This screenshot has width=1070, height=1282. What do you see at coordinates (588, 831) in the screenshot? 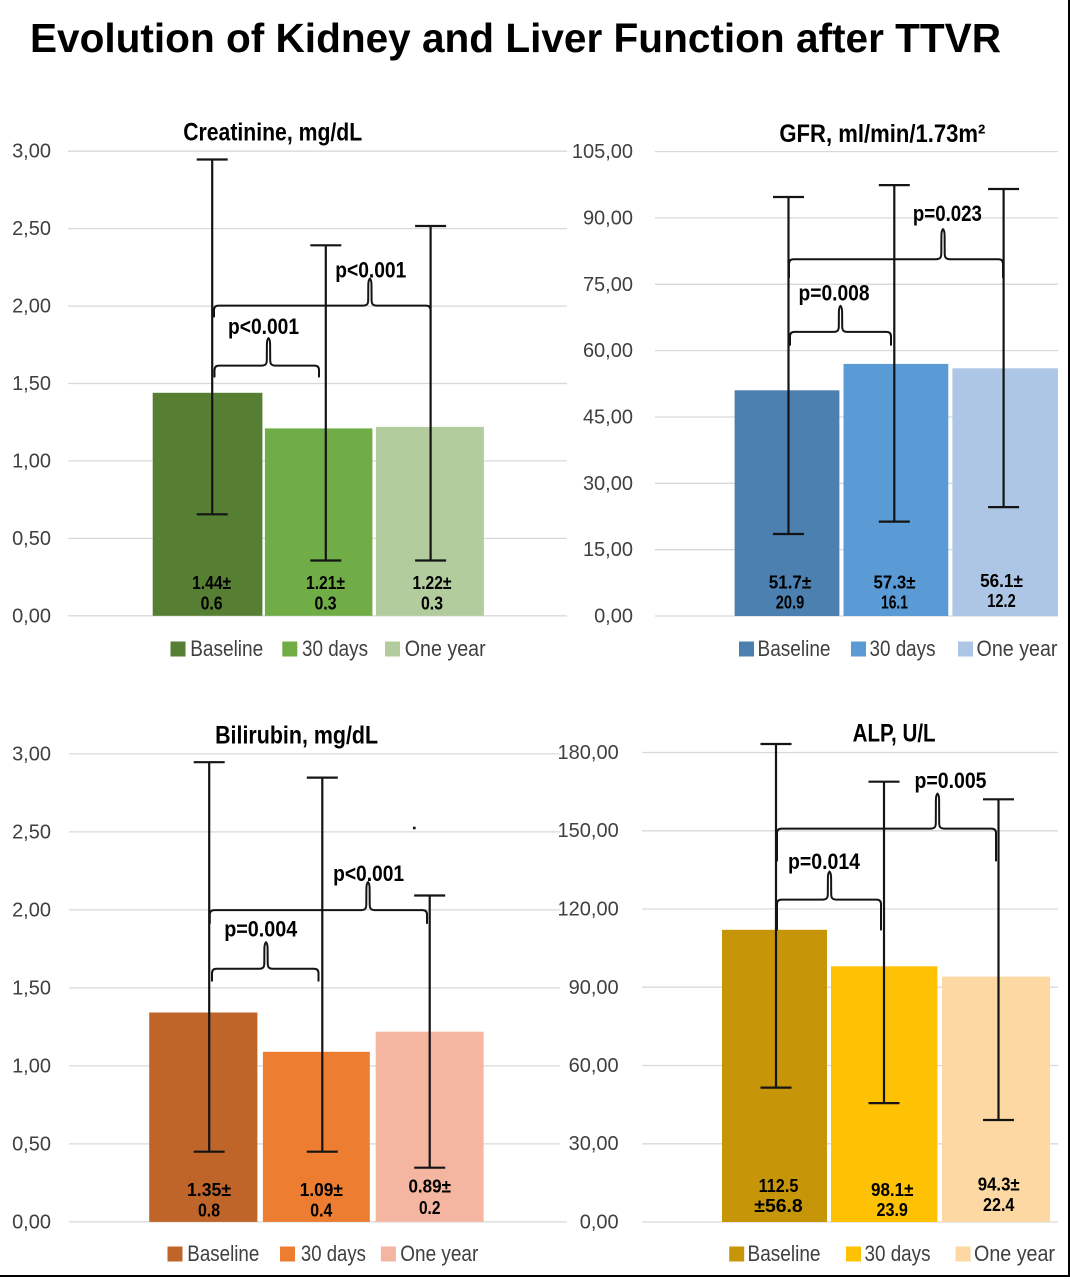
I see `svg-text: 150,00` at bounding box center [588, 831].